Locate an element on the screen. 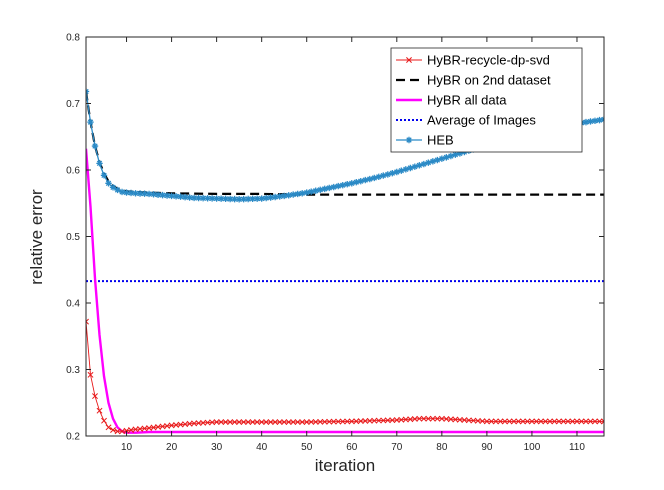 This screenshot has height=490, width=664. y-tick-label: 0.5 is located at coordinates (73, 237).